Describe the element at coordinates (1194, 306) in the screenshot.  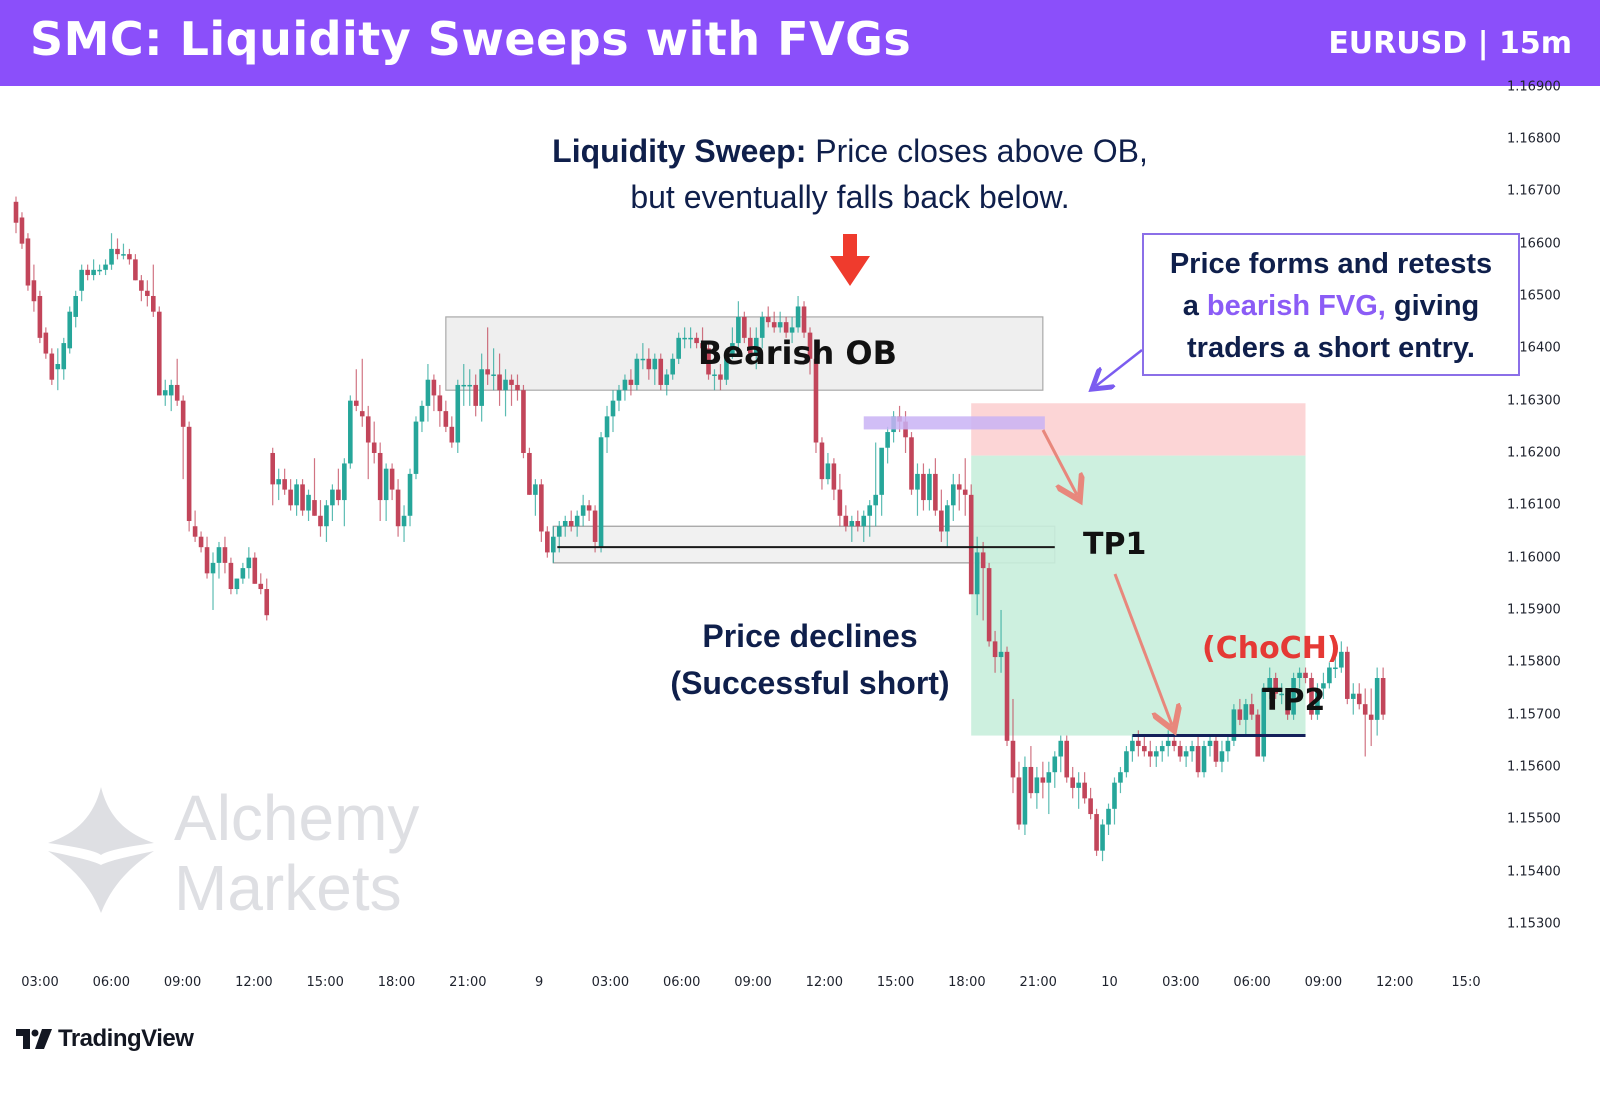
I see `fvg-line2-a: a` at that location.